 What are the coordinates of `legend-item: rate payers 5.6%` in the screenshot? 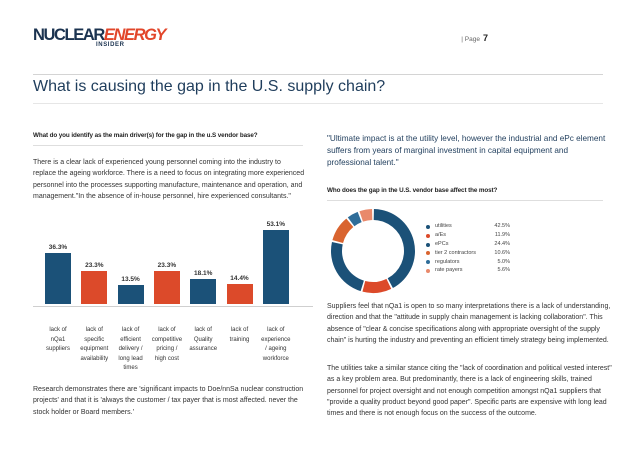 It's located at (468, 271).